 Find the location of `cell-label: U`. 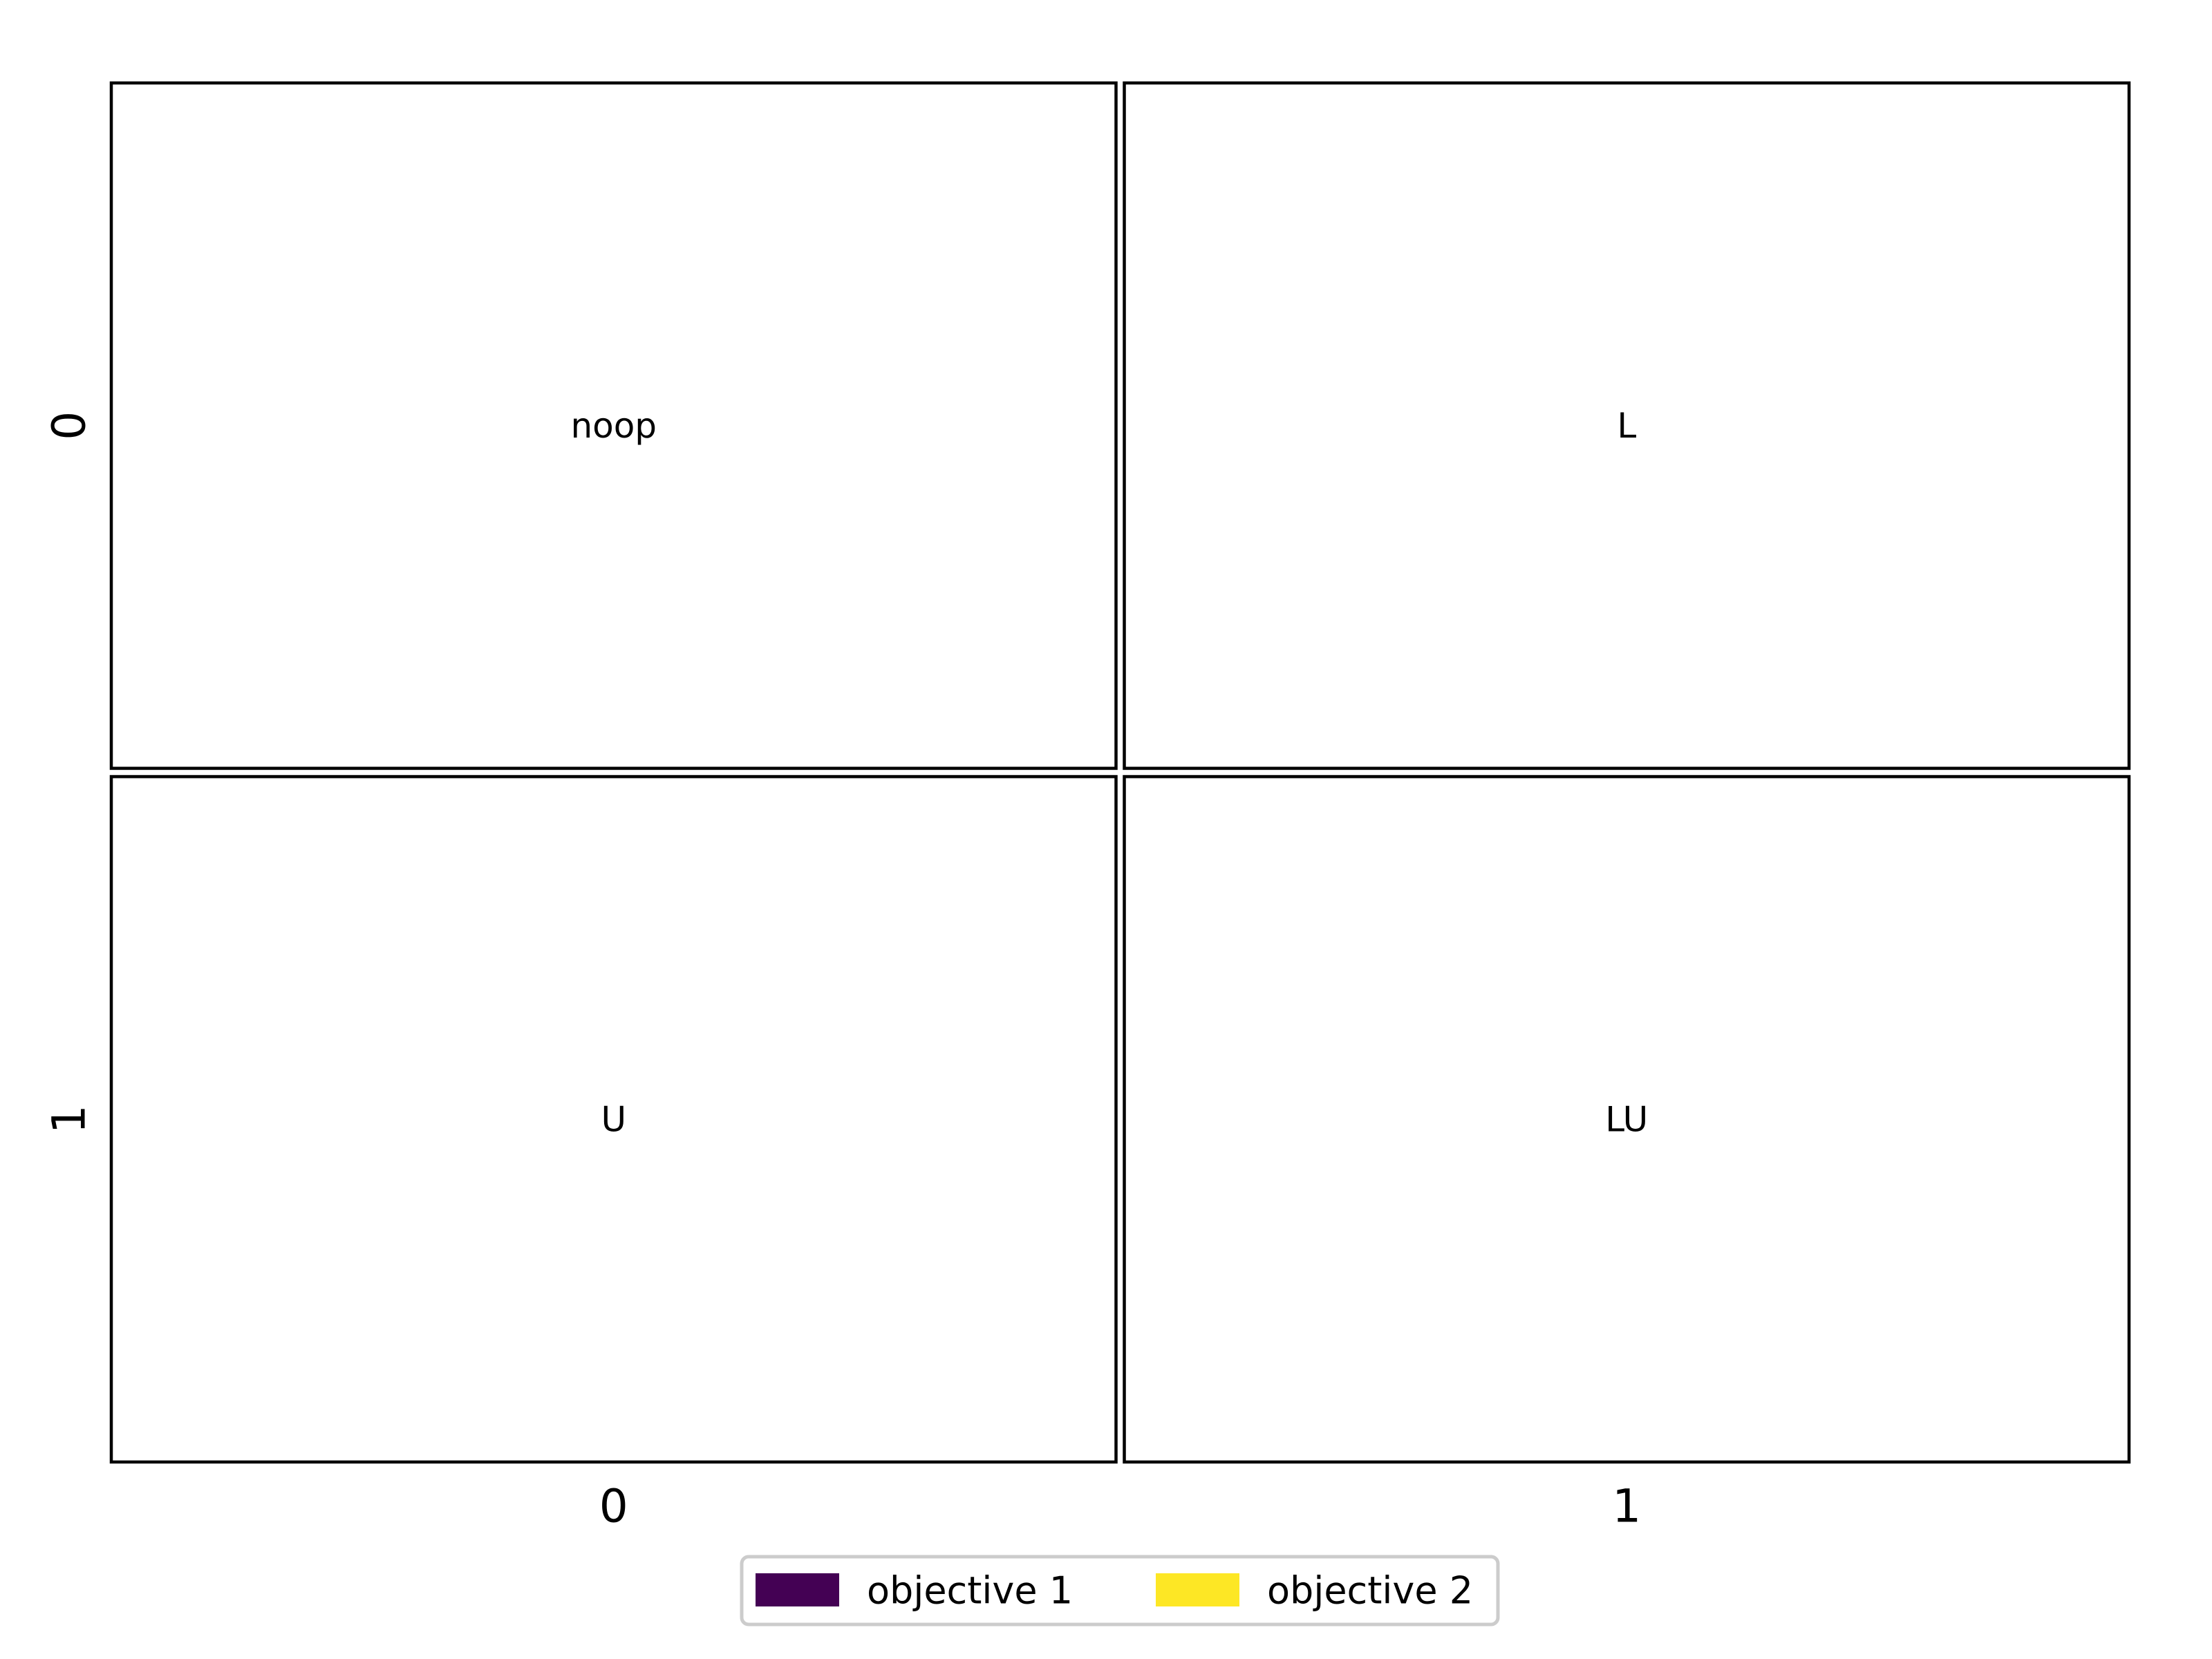

cell-label: U is located at coordinates (613, 1119).